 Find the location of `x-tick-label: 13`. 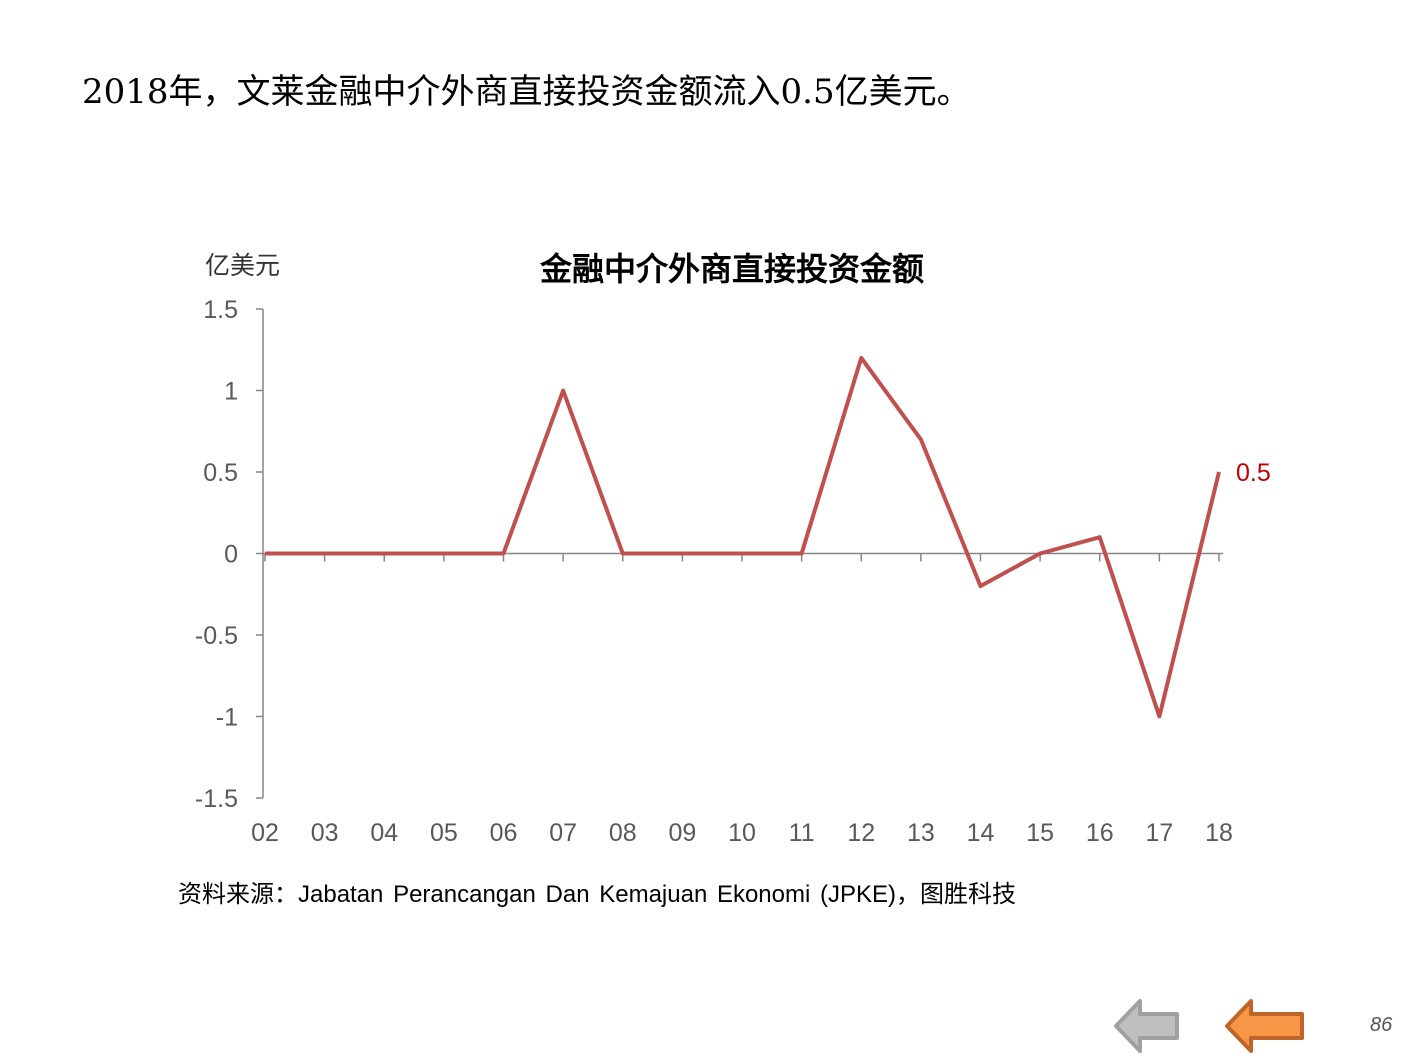

x-tick-label: 13 is located at coordinates (921, 833).